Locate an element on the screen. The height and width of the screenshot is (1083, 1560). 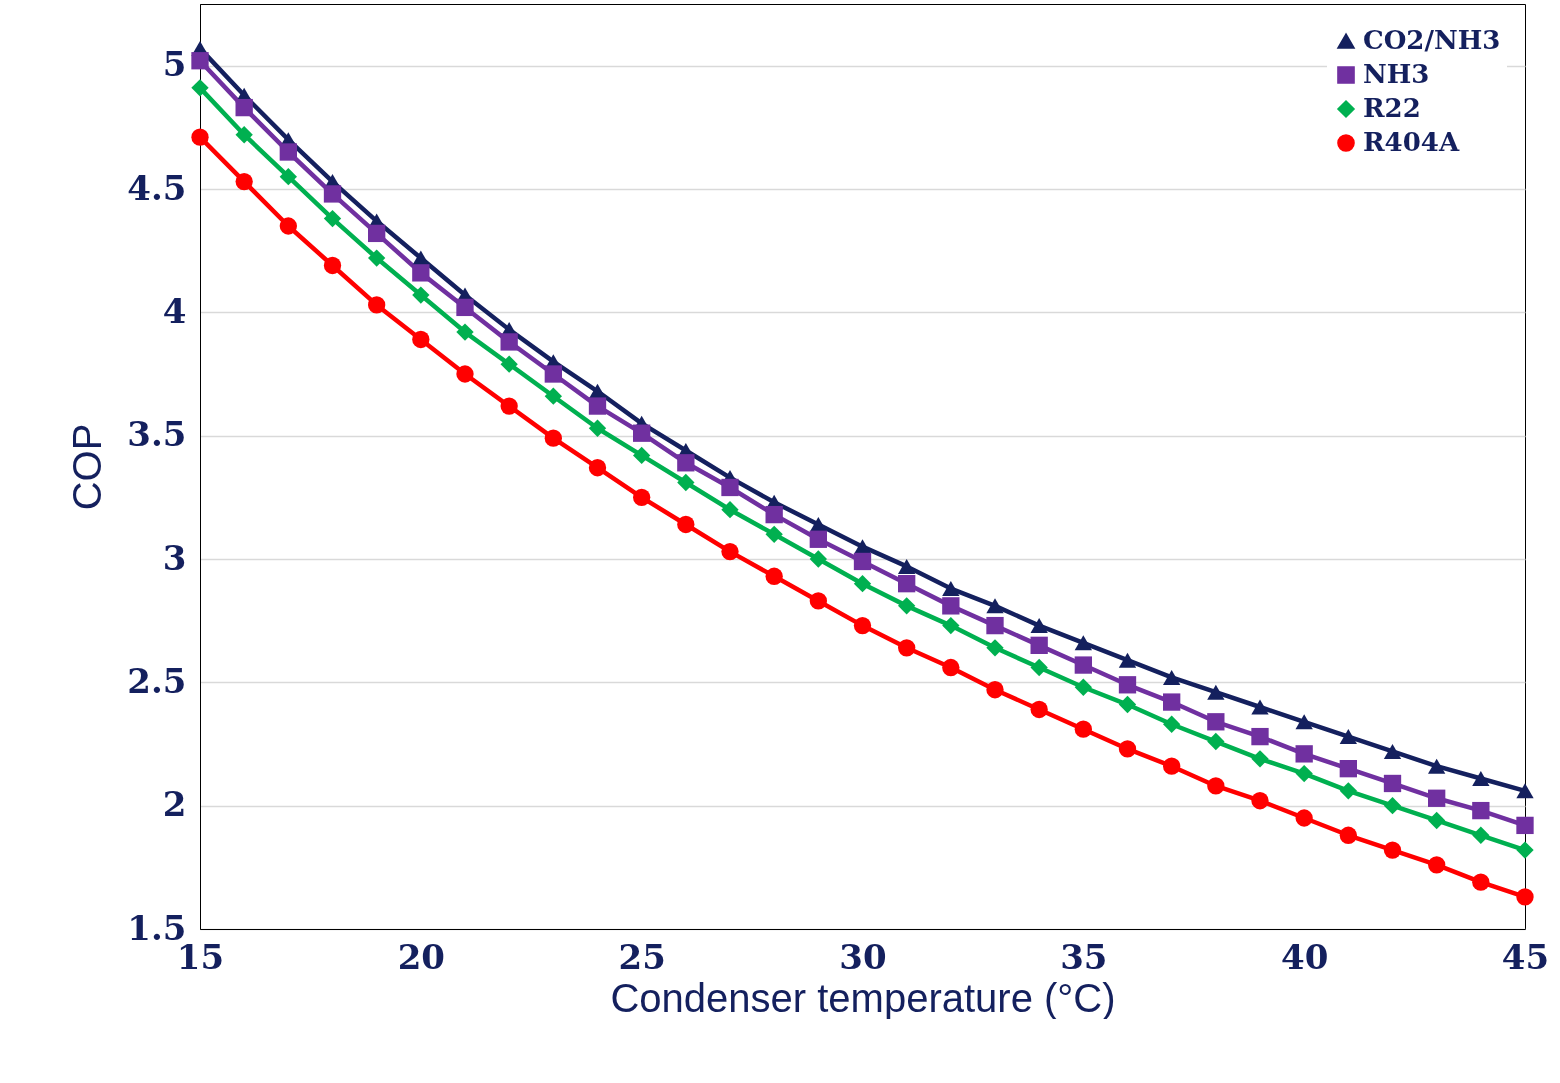
legend-label: R404A is located at coordinates (1411, 142).